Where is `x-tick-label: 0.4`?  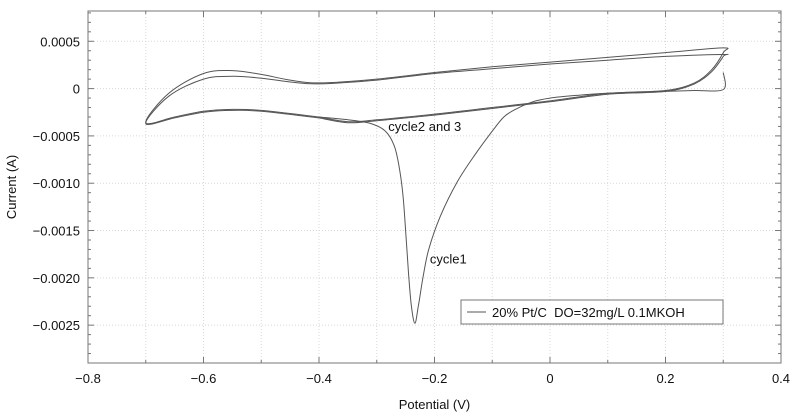
x-tick-label: 0.4 is located at coordinates (781, 378).